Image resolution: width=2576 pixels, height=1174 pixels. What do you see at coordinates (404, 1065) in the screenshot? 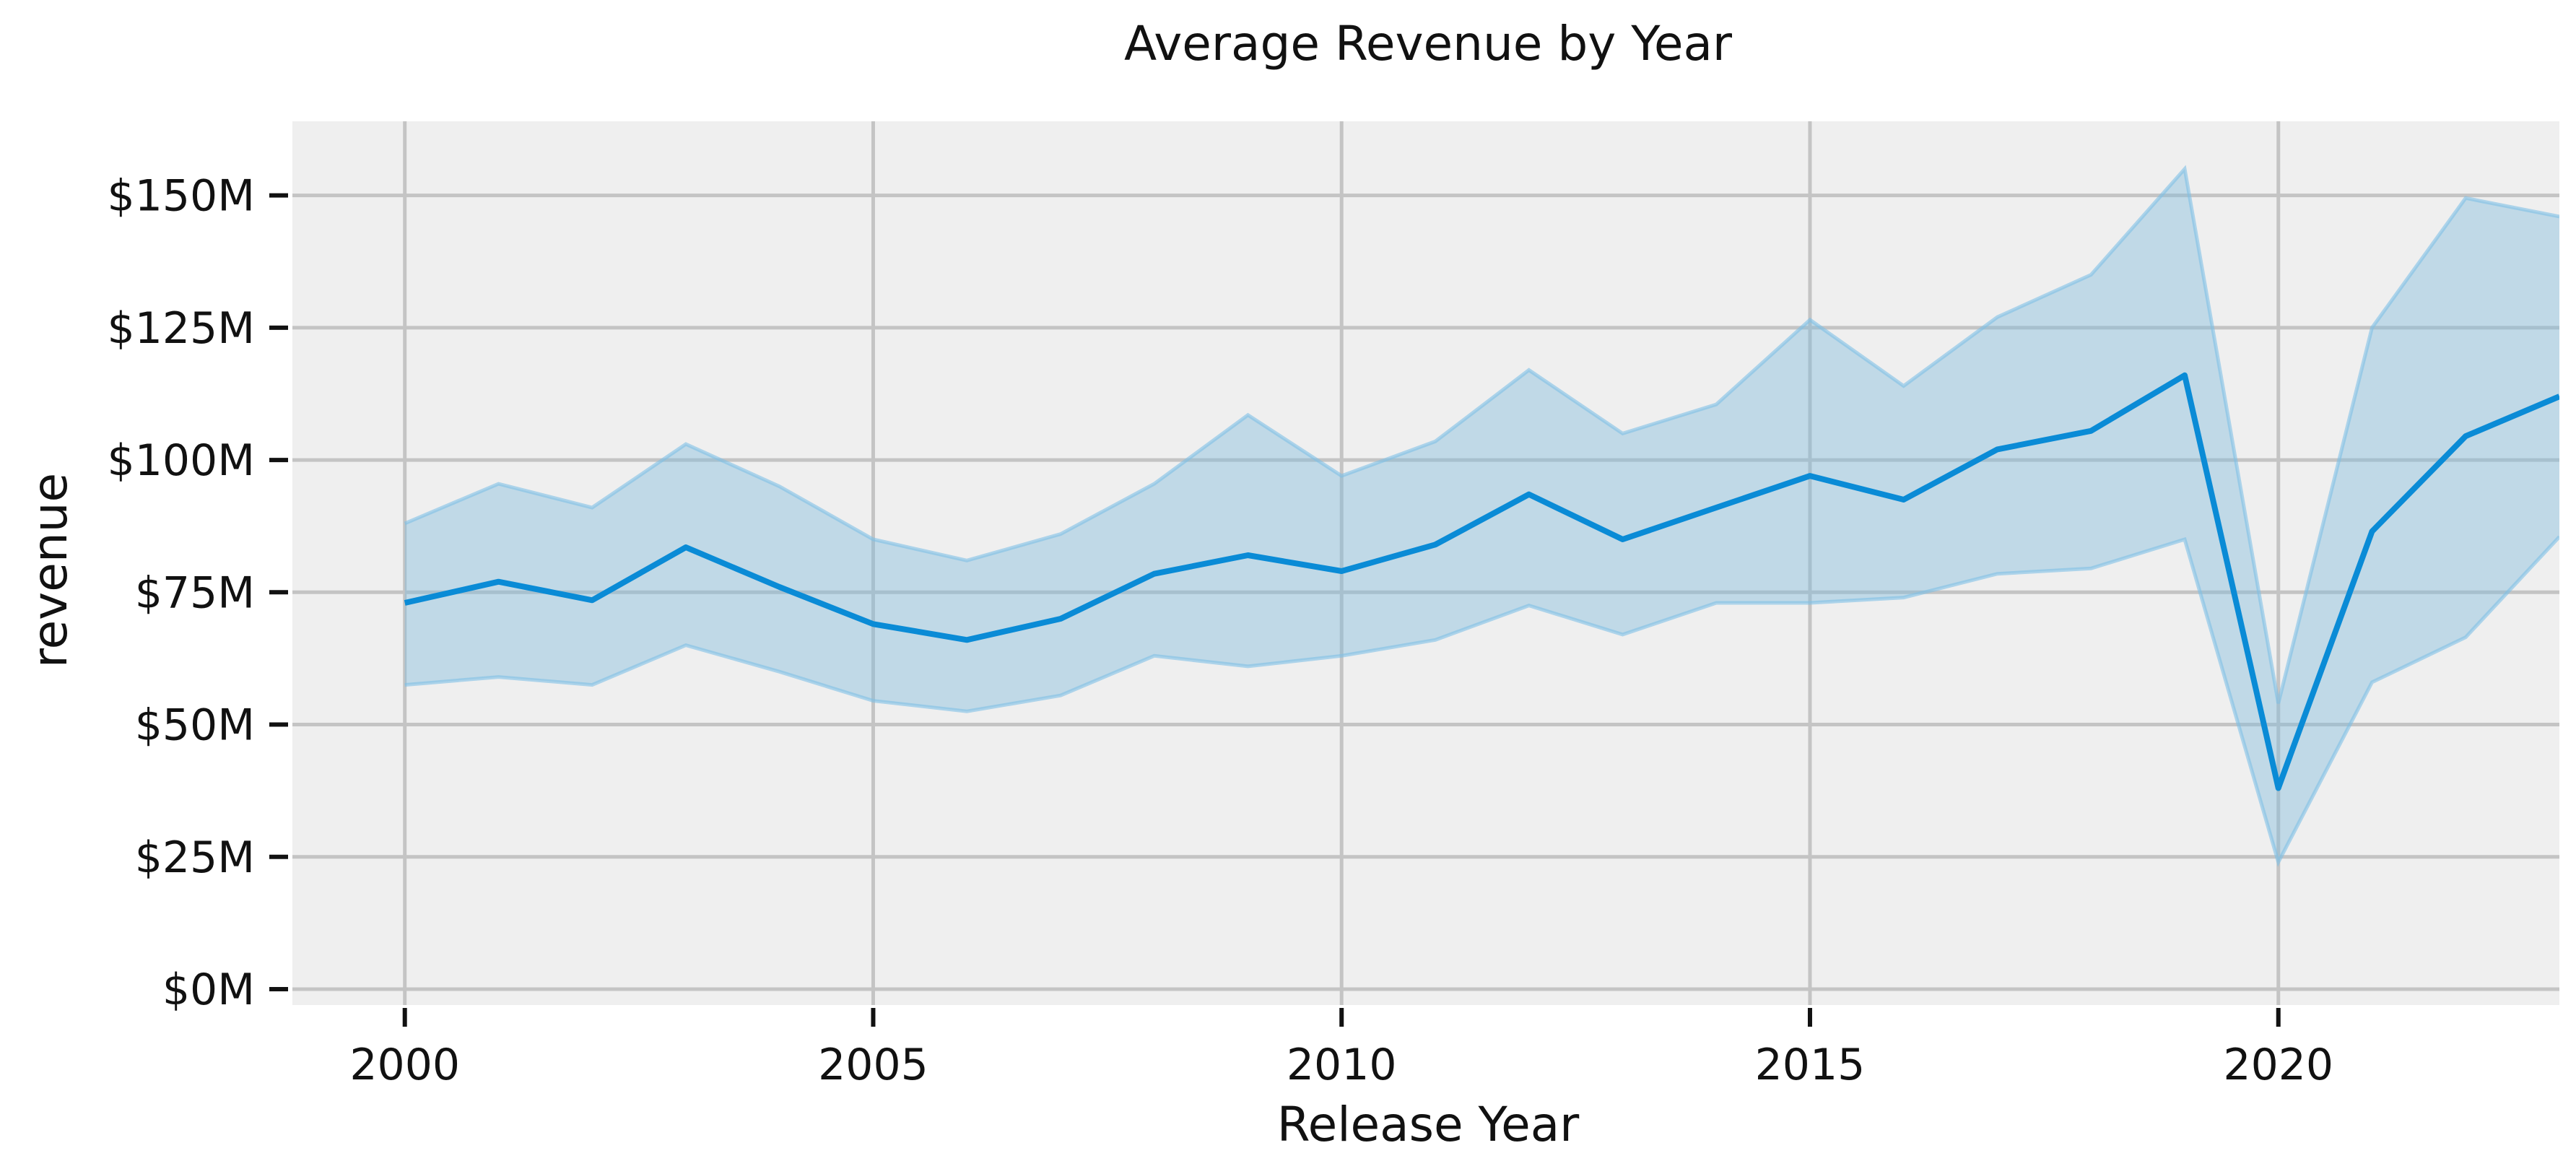
I see `x-tick-label: 2000` at bounding box center [404, 1065].